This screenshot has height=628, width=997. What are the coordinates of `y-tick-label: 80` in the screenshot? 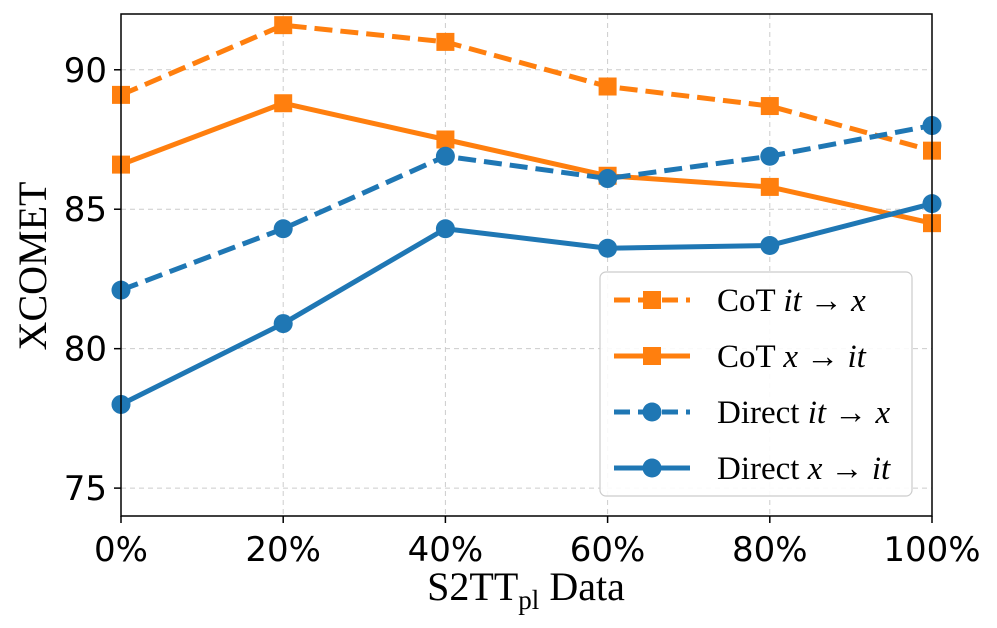 It's located at (85, 350).